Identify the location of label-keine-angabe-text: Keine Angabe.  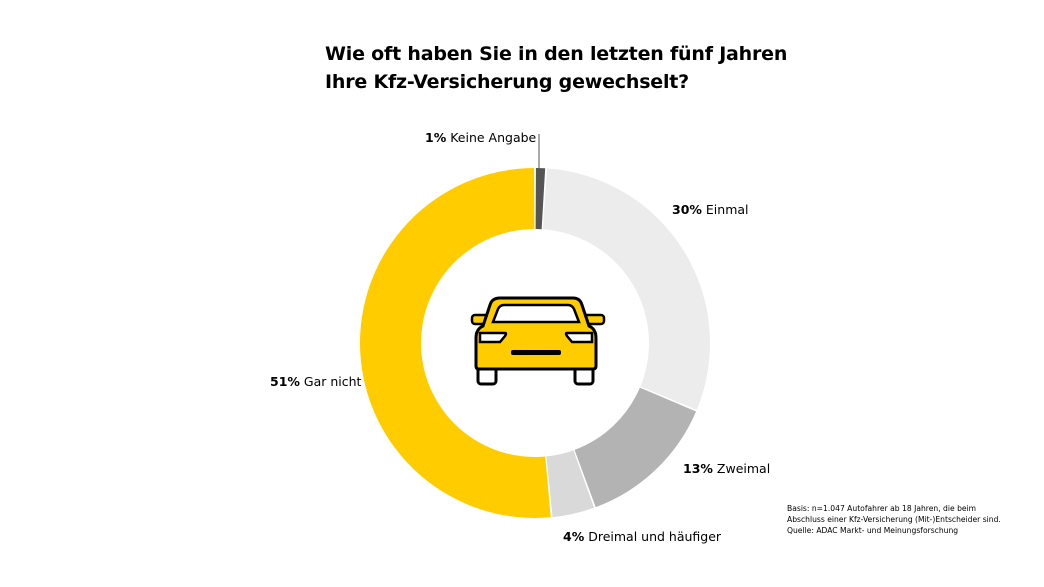
(493, 137).